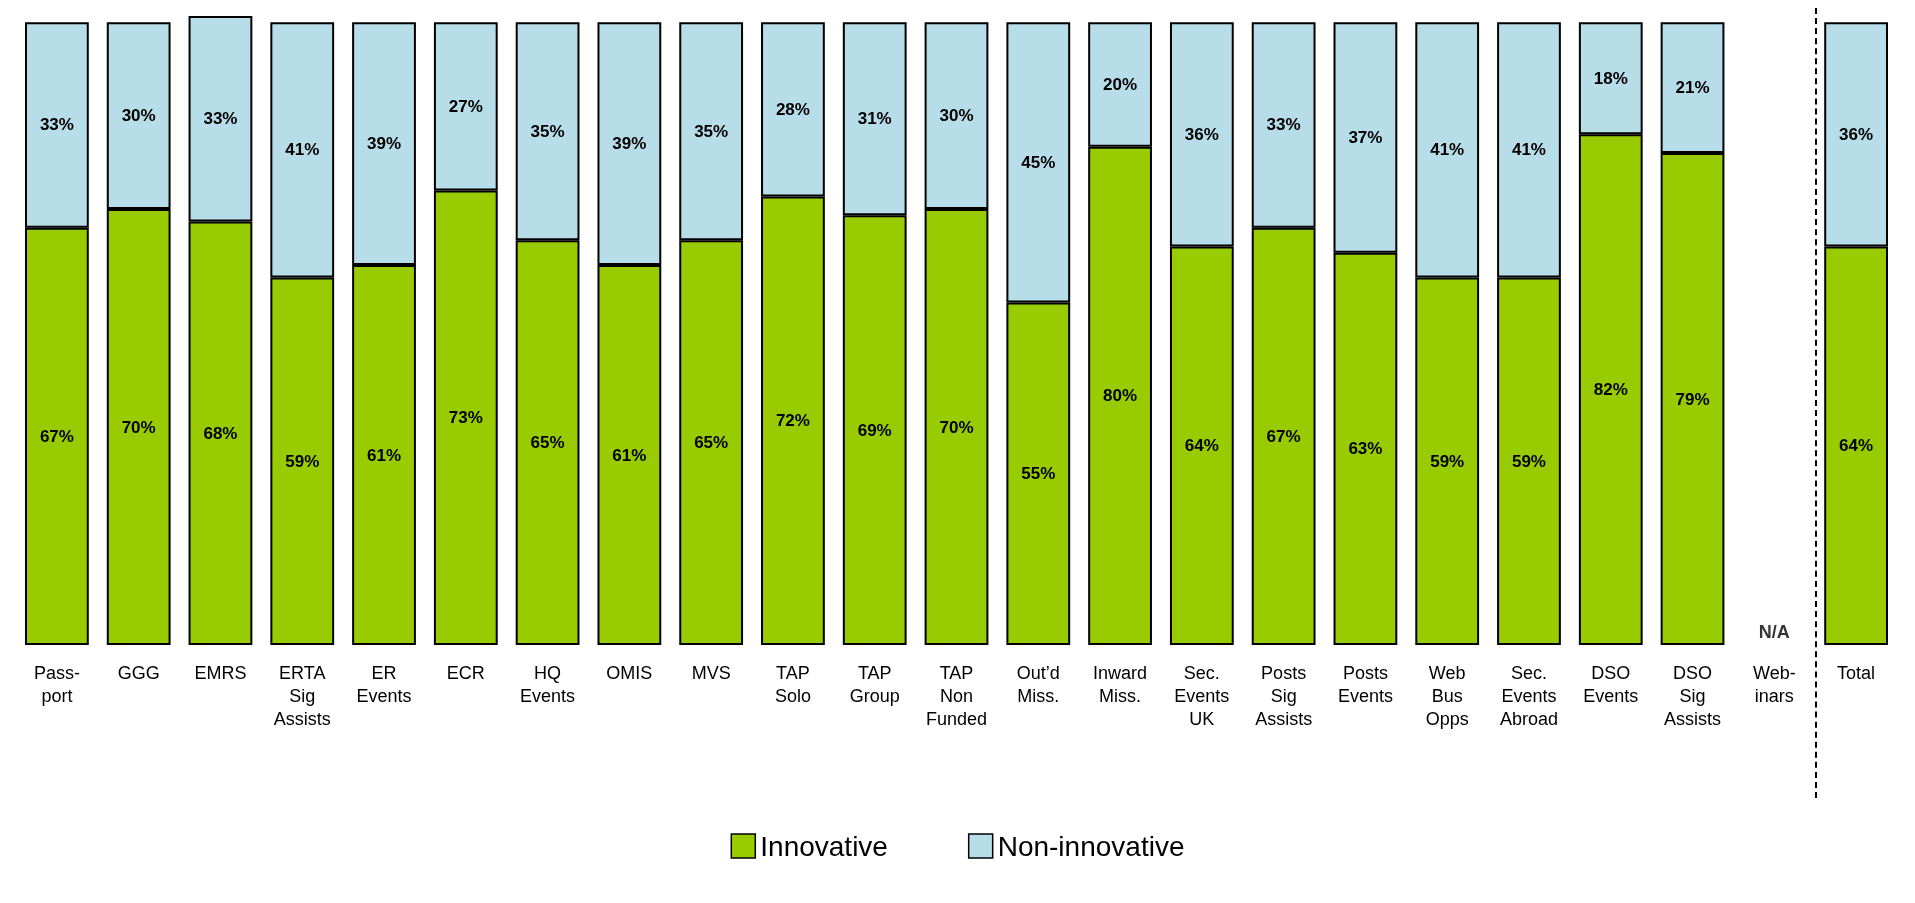  Describe the element at coordinates (792, 109) in the screenshot. I see `data-label: 28%` at that location.